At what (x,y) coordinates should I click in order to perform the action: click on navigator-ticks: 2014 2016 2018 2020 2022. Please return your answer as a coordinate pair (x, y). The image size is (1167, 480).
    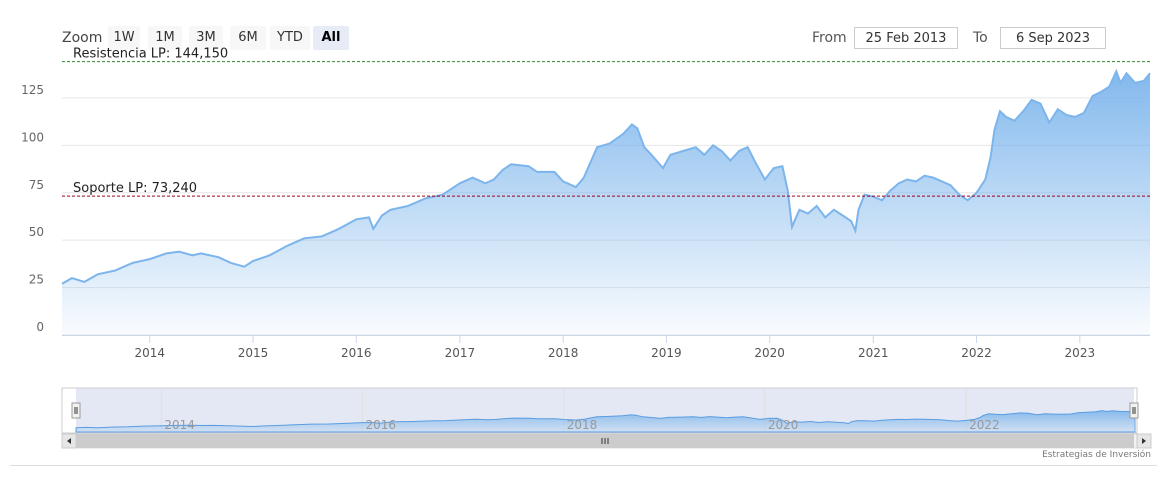
    Looking at the image, I should click on (581, 425).